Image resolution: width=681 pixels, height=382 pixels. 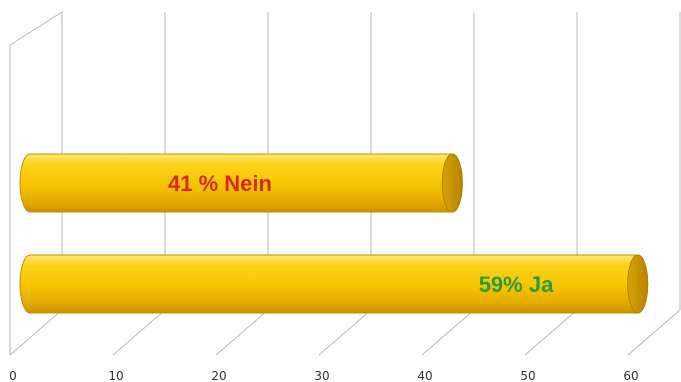 What do you see at coordinates (220, 183) in the screenshot?
I see `bar-data-label: 41 % Nein` at bounding box center [220, 183].